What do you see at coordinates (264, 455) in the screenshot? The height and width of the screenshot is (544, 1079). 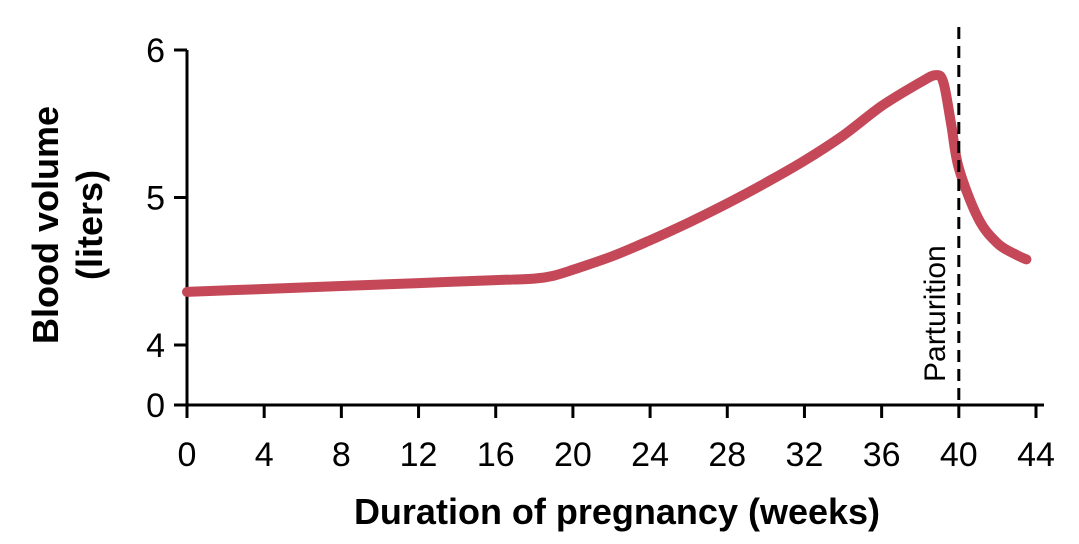 I see `x-tick-label: 4` at bounding box center [264, 455].